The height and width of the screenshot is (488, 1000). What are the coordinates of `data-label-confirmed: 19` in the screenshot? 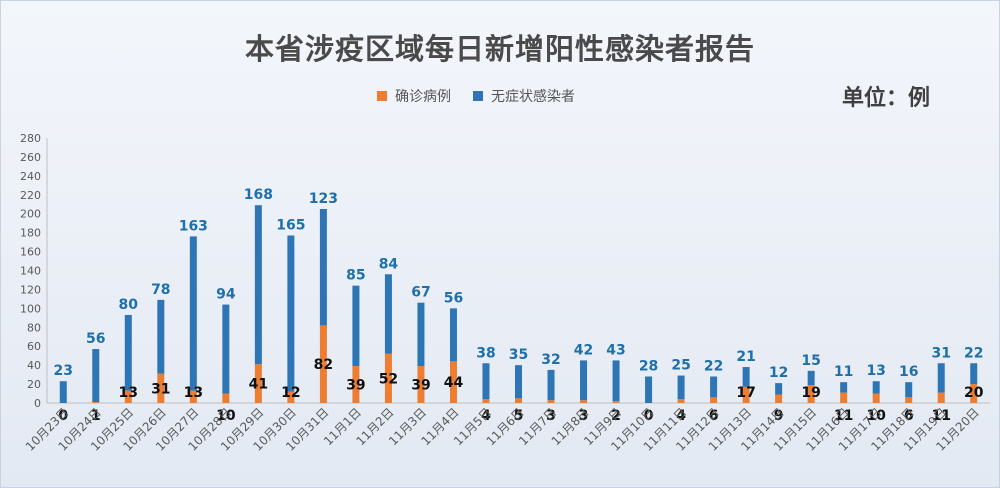 It's located at (810, 393).